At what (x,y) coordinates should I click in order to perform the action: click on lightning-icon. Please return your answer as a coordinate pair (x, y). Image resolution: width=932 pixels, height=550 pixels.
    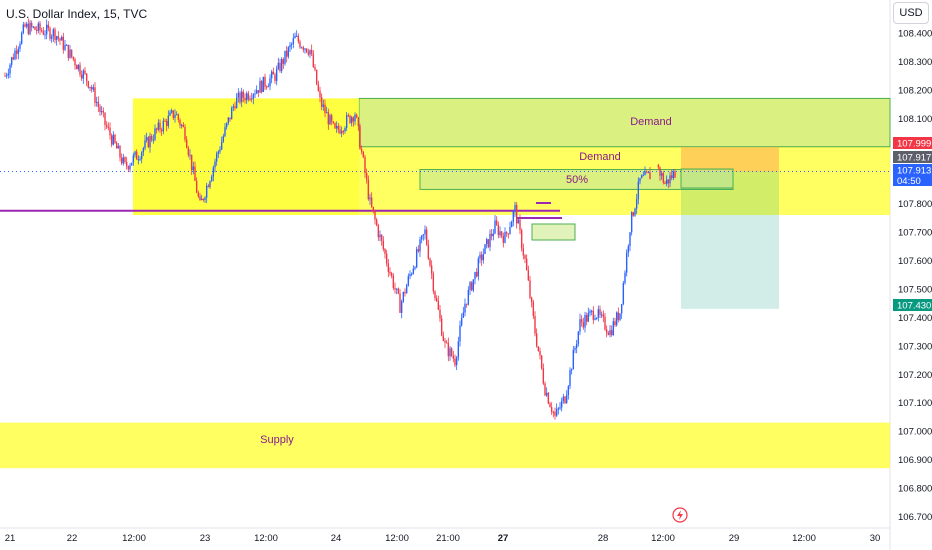
    Looking at the image, I should click on (680, 515).